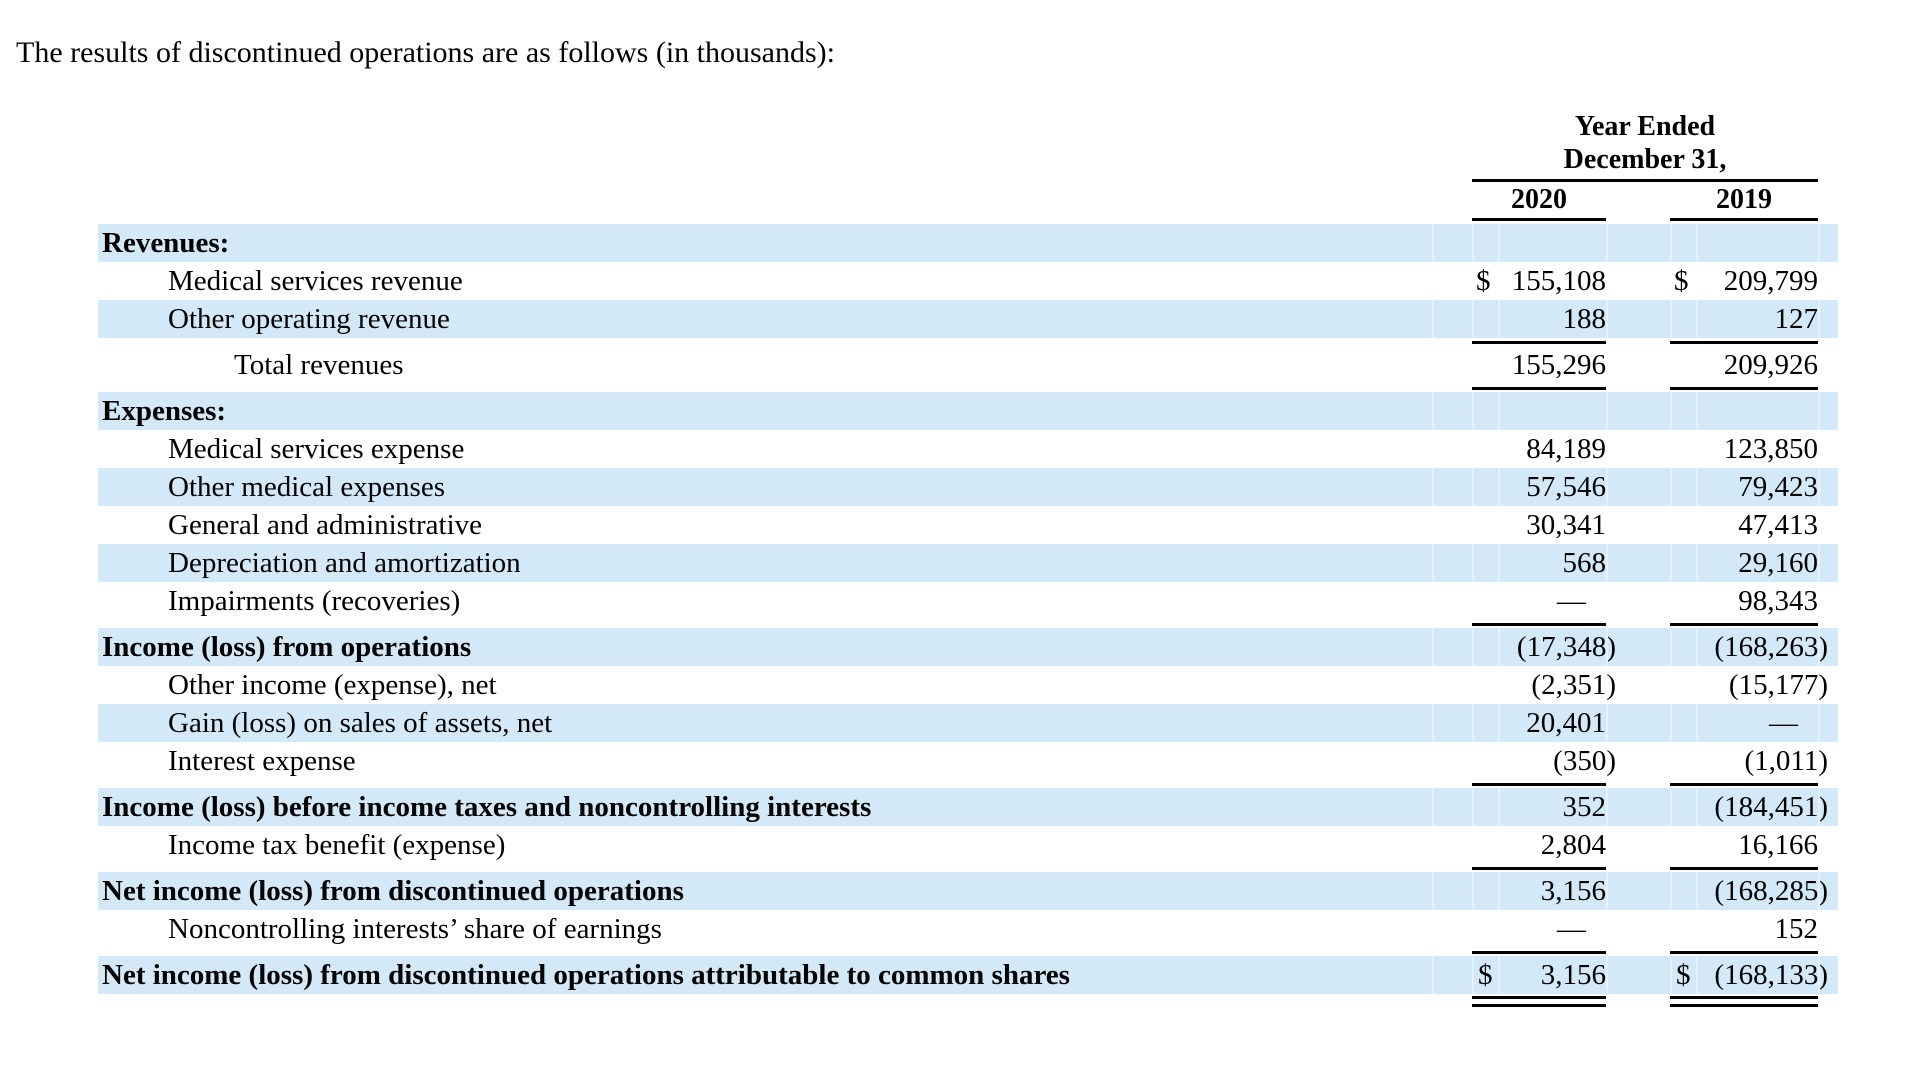 The width and height of the screenshot is (1920, 1072). Describe the element at coordinates (1573, 685) in the screenshot. I see `value-2020-text: (2,351)` at that location.